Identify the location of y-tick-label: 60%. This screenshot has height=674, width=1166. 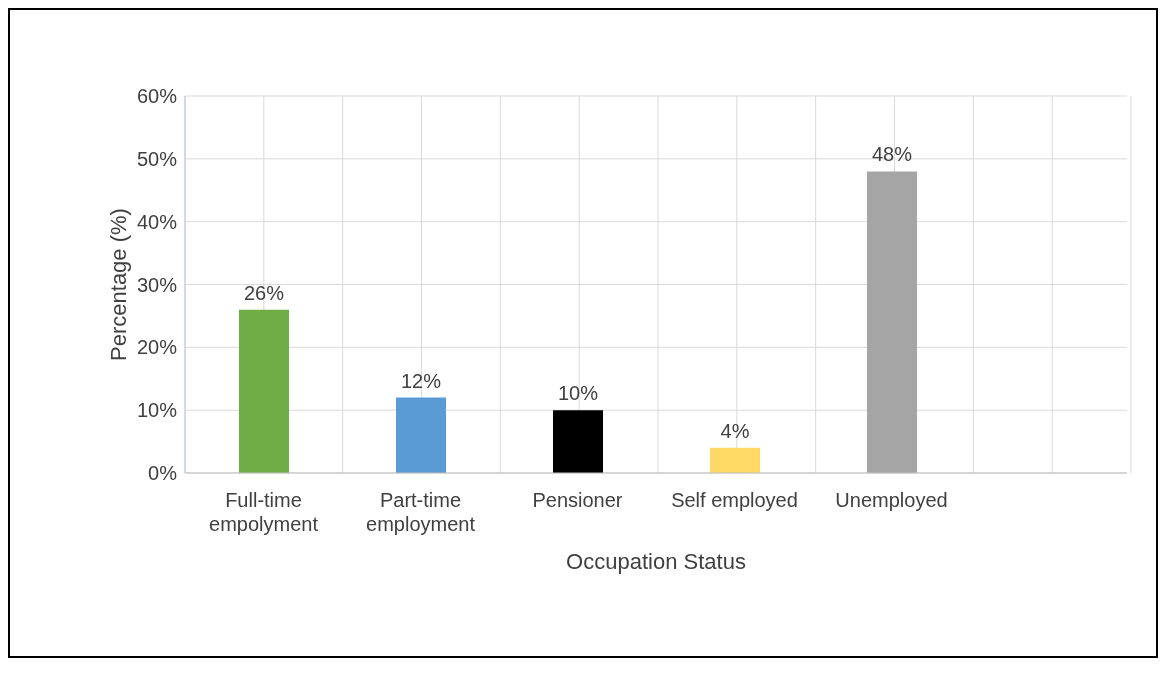
(157, 96).